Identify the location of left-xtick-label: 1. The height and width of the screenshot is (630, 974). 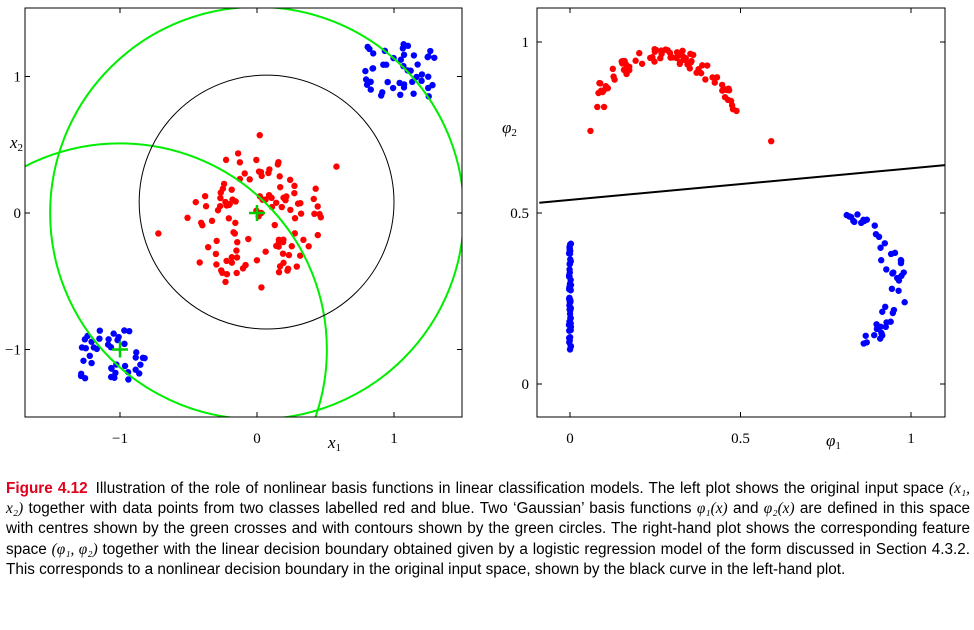
(394, 439).